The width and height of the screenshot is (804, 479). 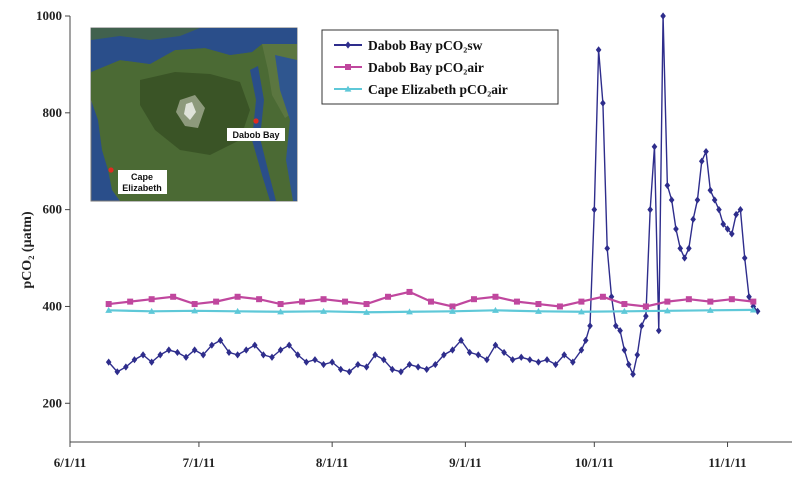 What do you see at coordinates (348, 88) in the screenshot?
I see `legend-marker` at bounding box center [348, 88].